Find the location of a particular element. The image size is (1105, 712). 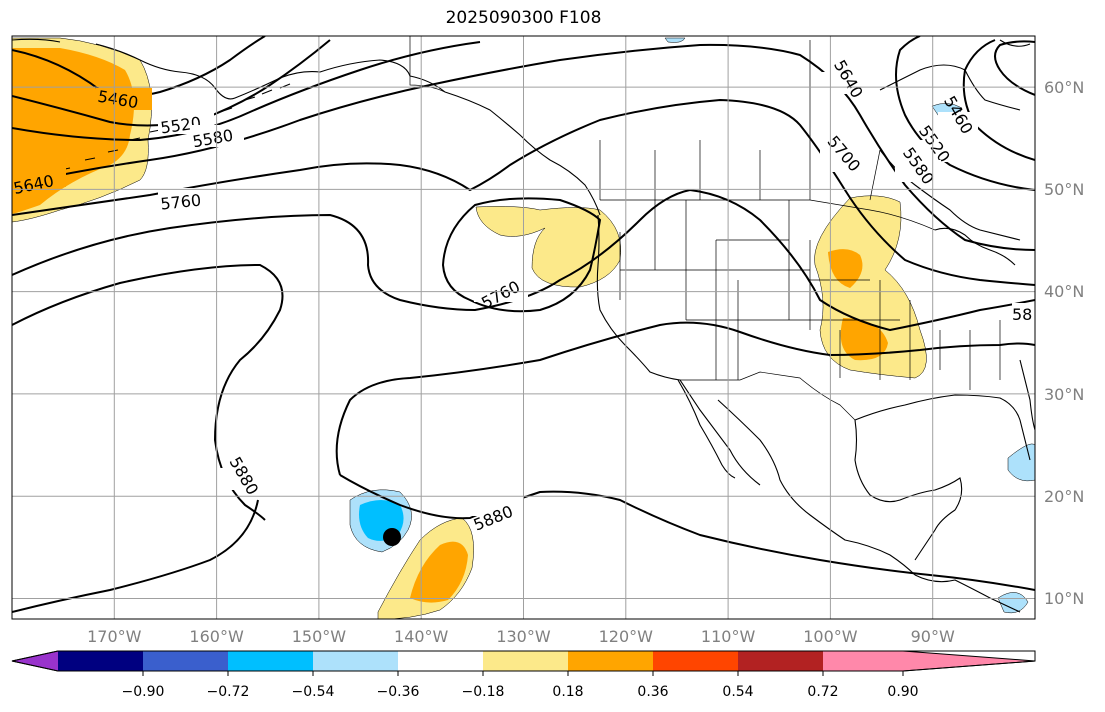

gulf-coast is located at coordinates (942, 477).